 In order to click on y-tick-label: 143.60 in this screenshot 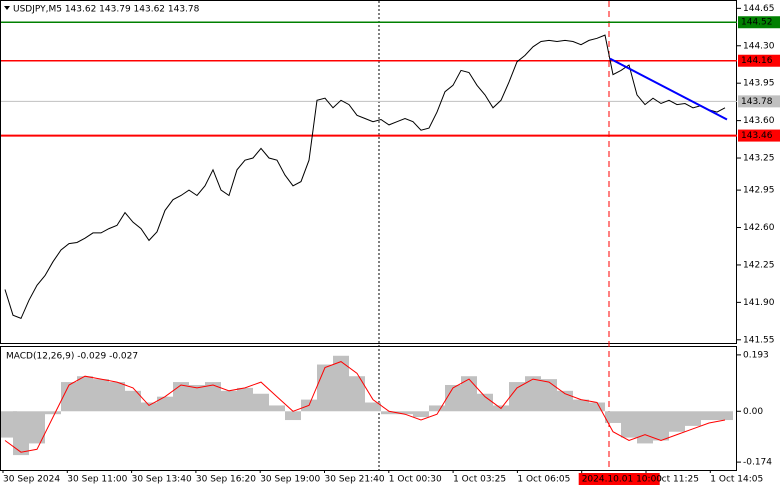, I will do `click(759, 121)`.